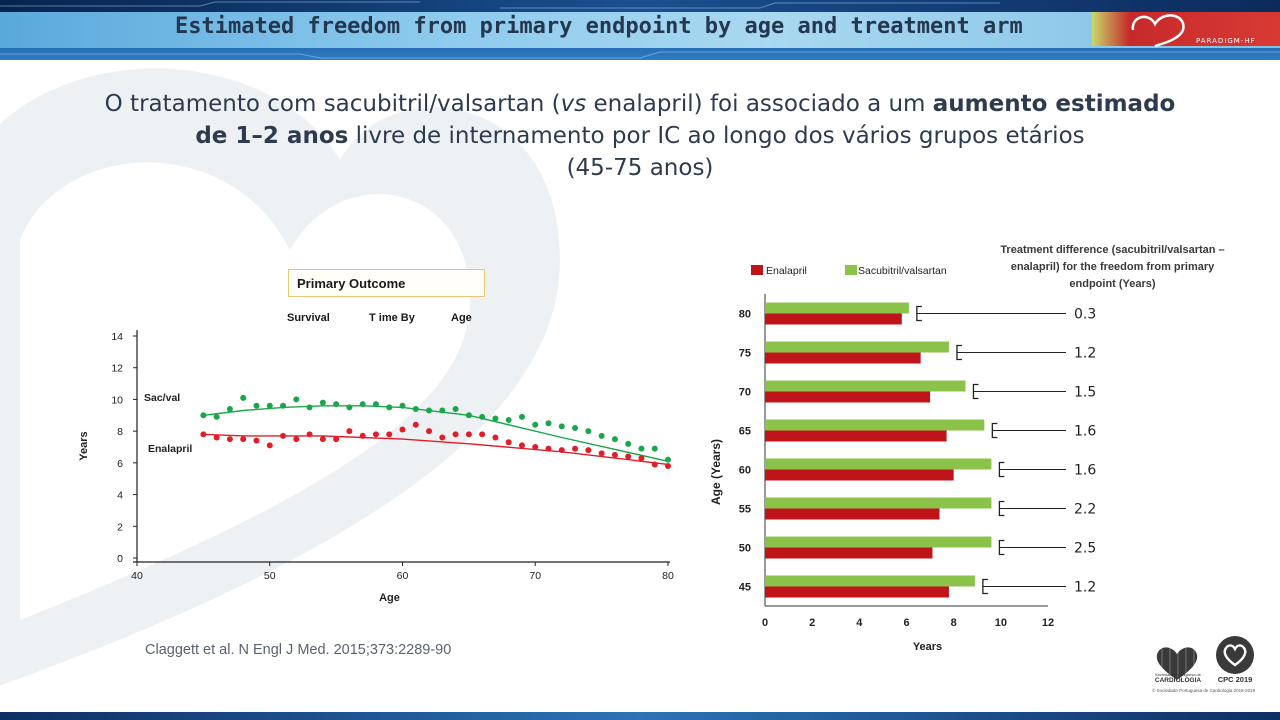  Describe the element at coordinates (308, 318) in the screenshot. I see `chart-subtitle-survival: Survival` at that location.